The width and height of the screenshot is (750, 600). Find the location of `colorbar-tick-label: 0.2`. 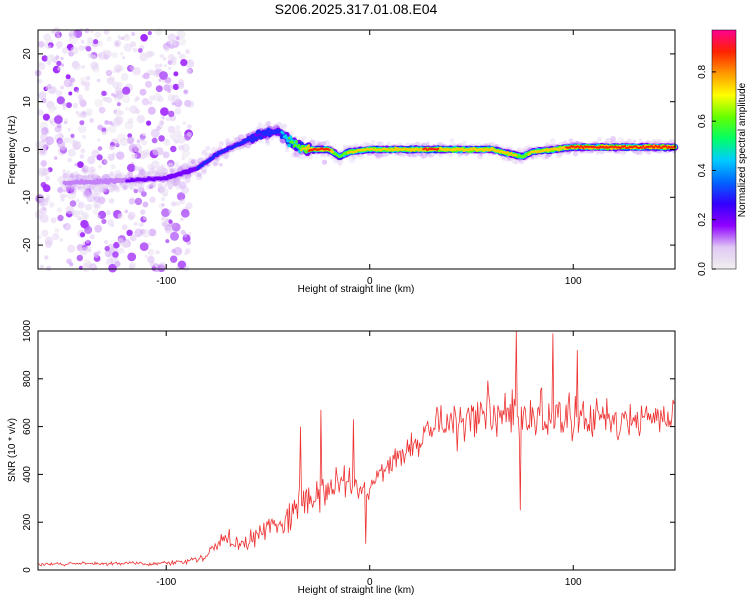

colorbar-tick-label: 0.2 is located at coordinates (702, 219).